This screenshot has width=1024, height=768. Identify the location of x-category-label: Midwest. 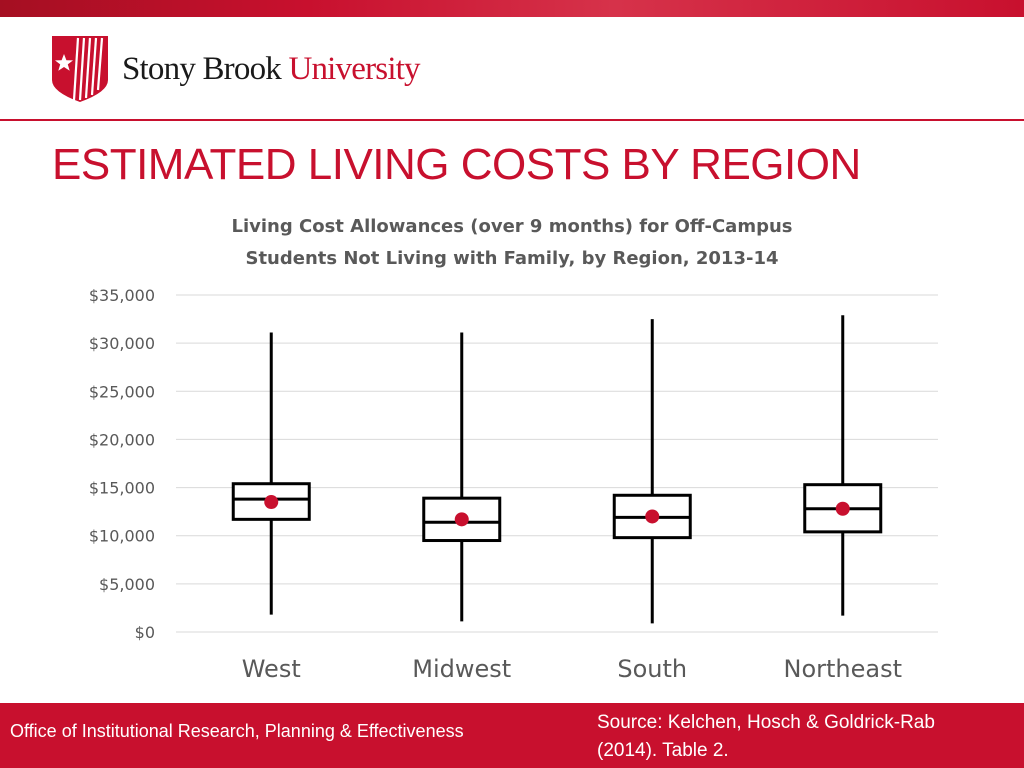
(461, 669).